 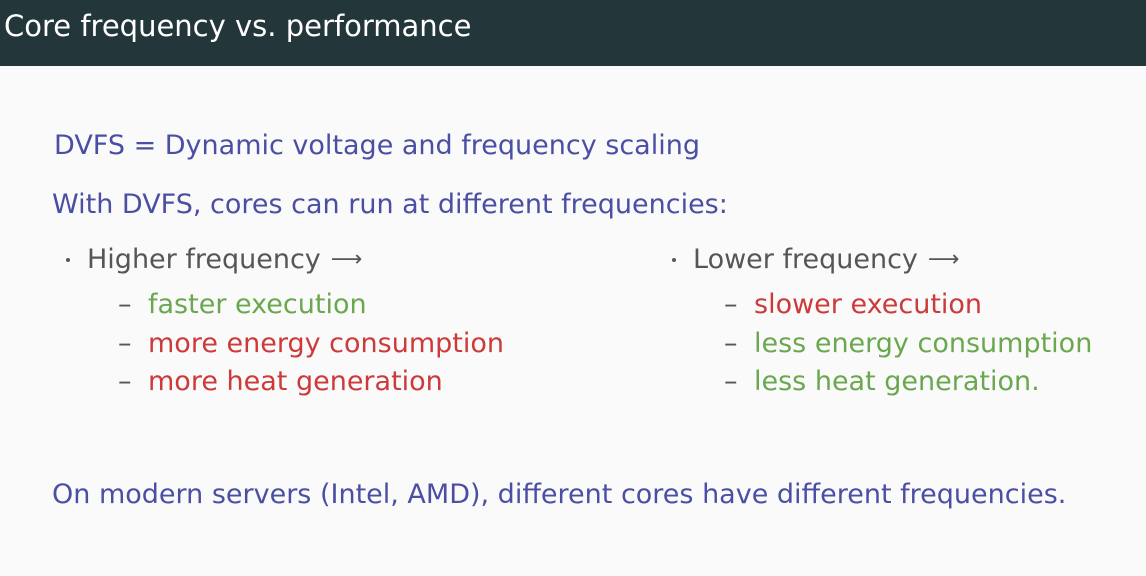 I want to click on list-item: – less energy consumption, so click(x=908, y=344).